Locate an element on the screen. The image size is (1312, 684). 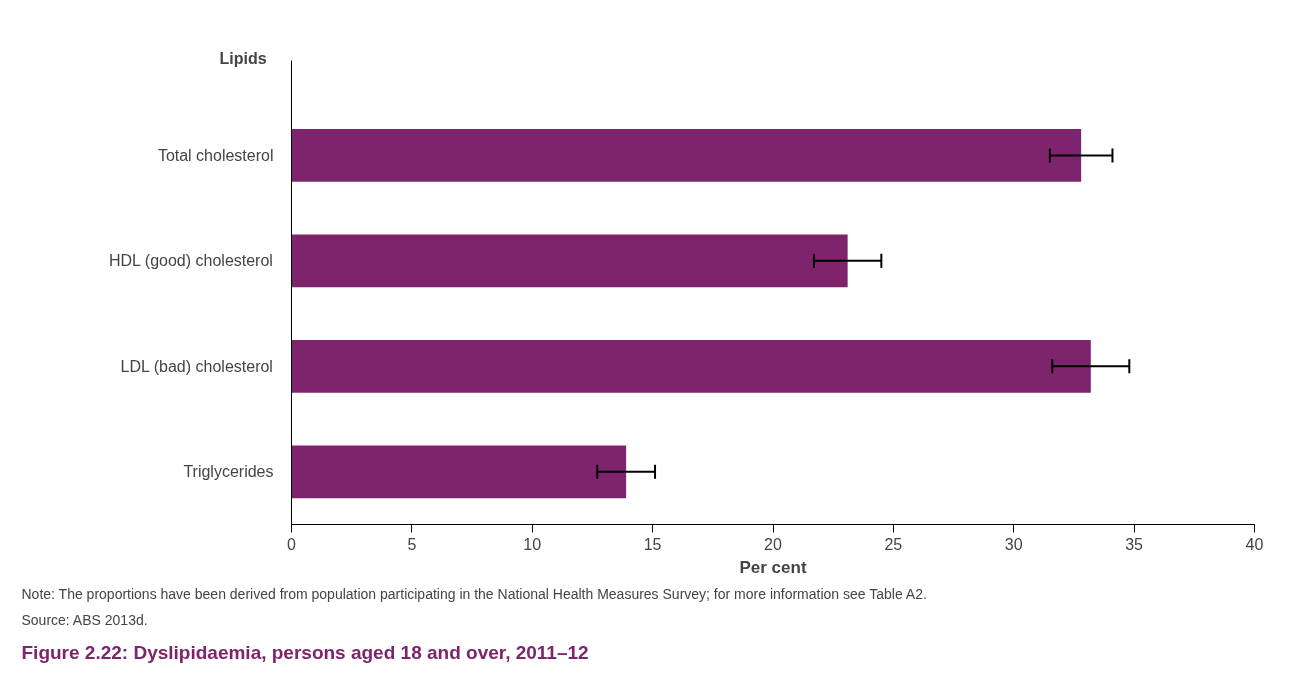
x-tick-label: 35 is located at coordinates (1134, 544).